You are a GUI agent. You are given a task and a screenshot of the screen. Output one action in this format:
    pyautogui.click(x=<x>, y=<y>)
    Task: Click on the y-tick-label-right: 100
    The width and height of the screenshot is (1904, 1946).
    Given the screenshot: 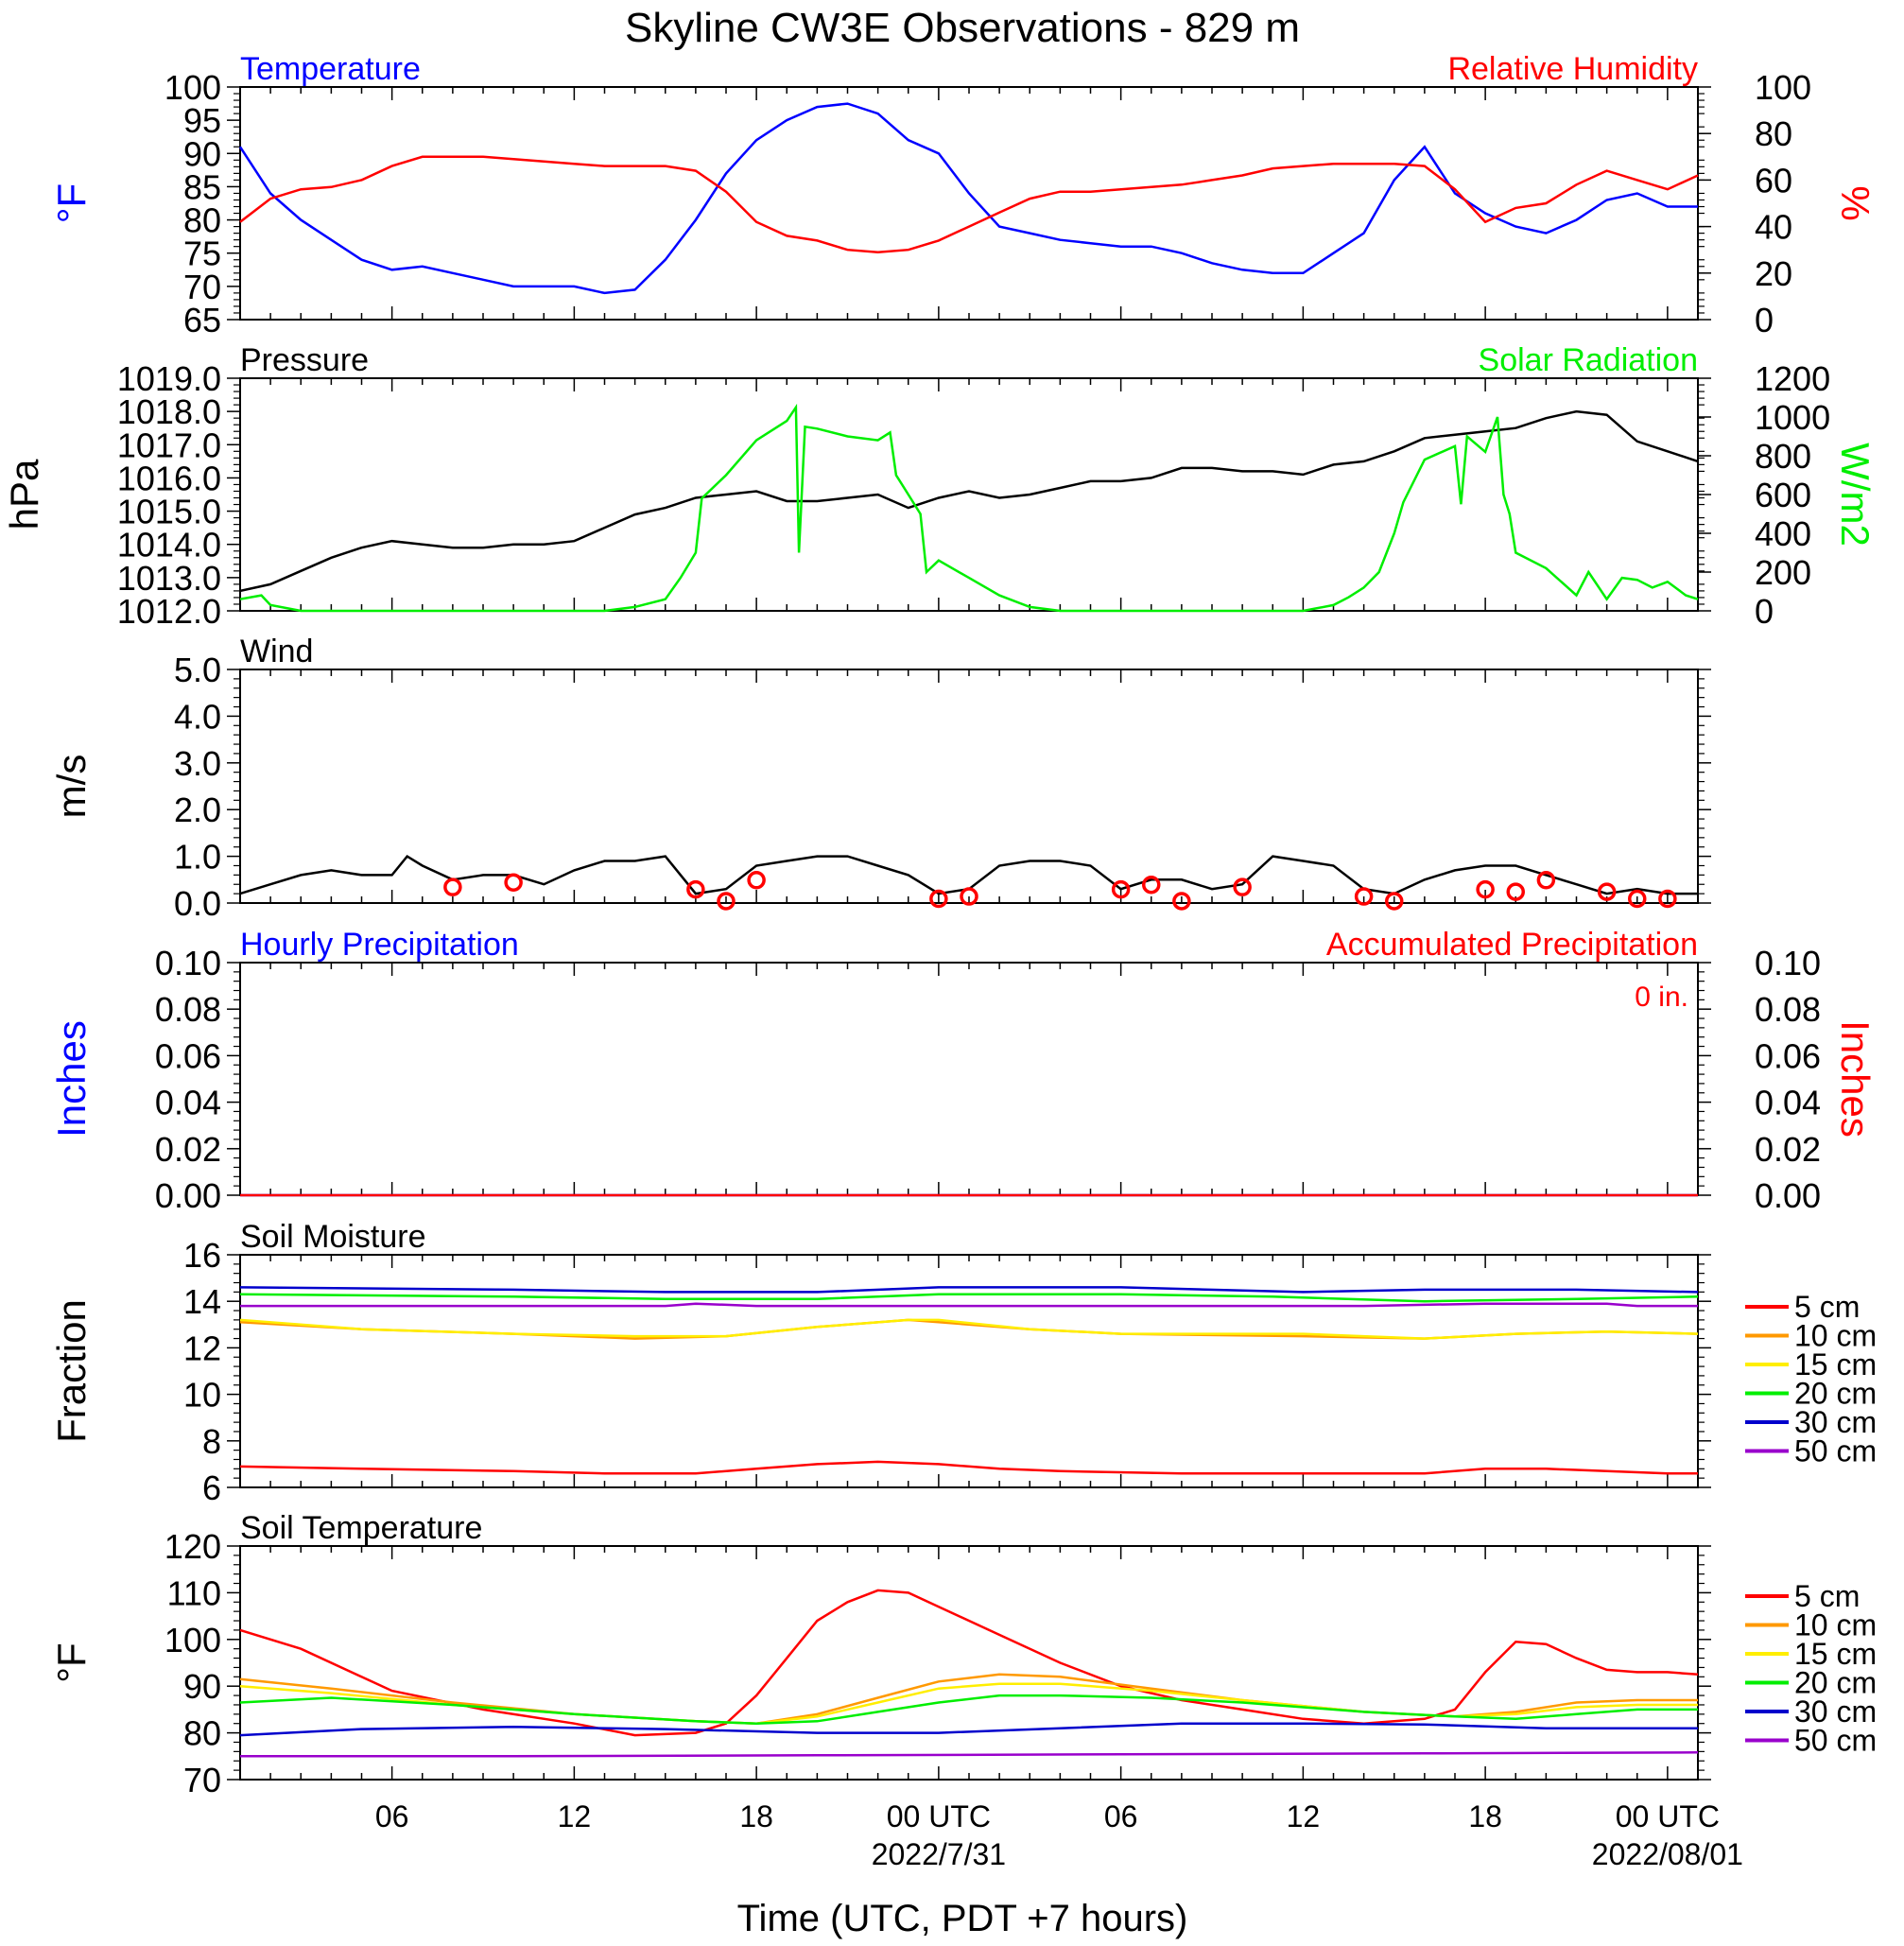 What is the action you would take?
    pyautogui.click(x=1783, y=88)
    